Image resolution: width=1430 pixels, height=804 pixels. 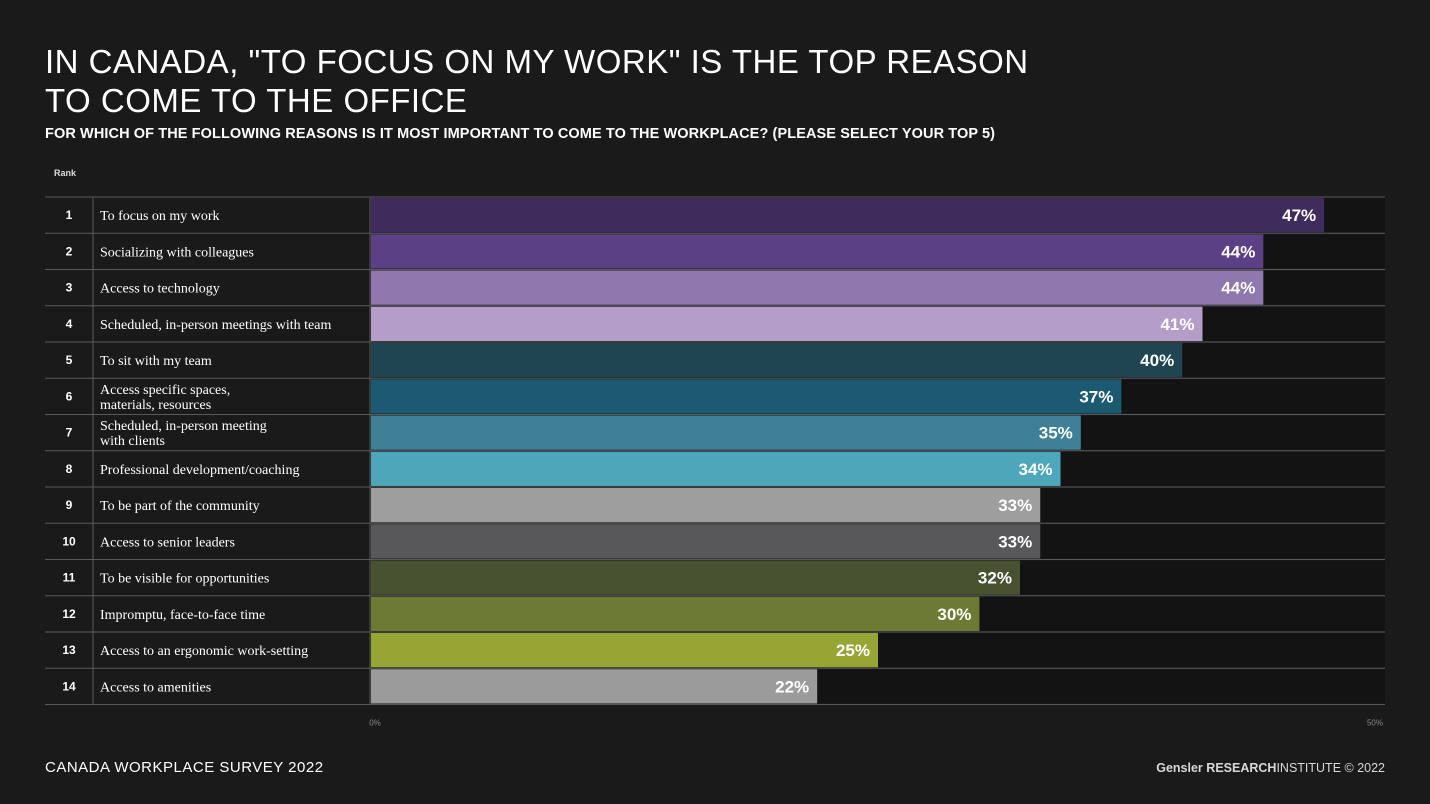 I want to click on value-label: 40%, so click(x=1157, y=360).